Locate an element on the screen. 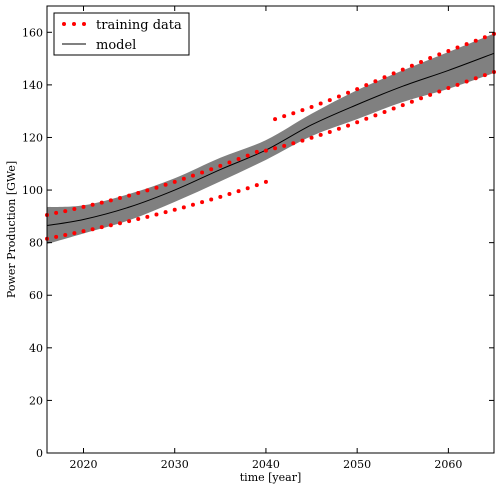  legend-box is located at coordinates (121, 34).